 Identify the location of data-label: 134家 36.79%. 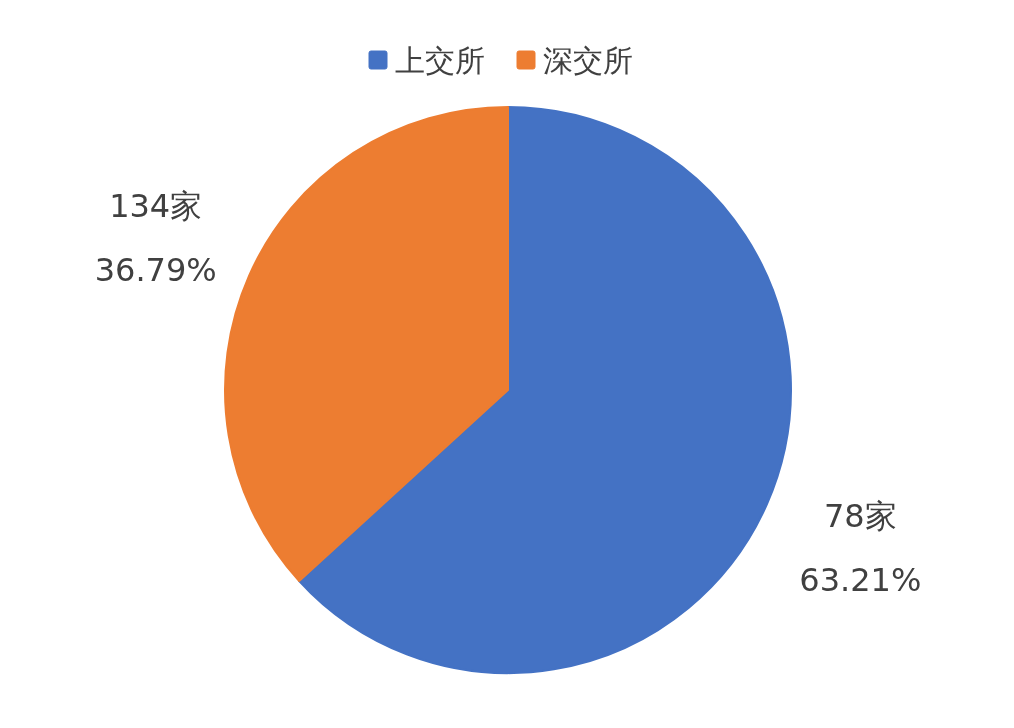
(155, 237).